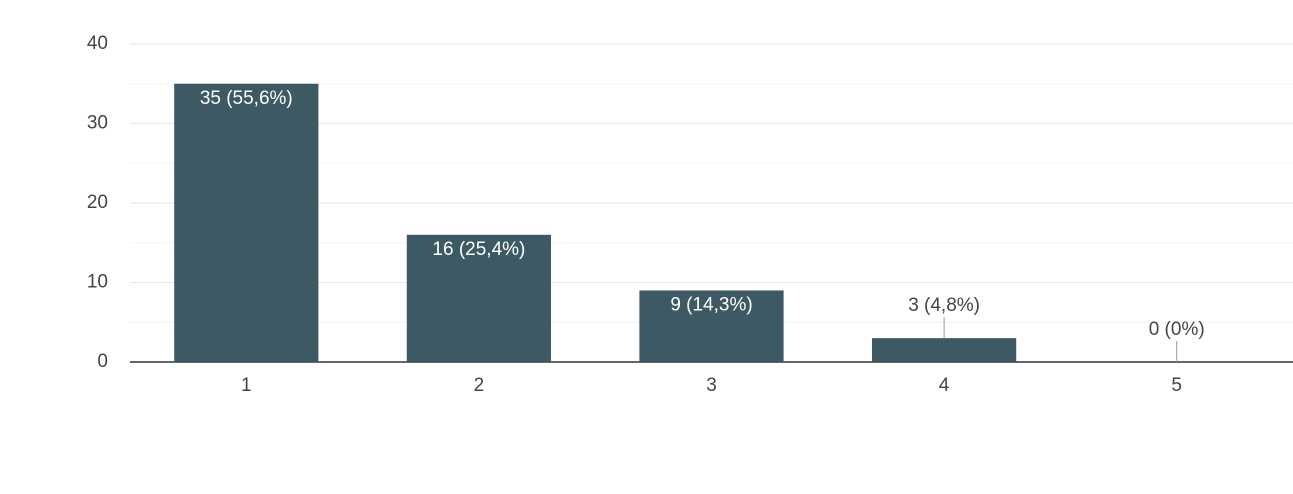 This screenshot has width=1293, height=494. Describe the element at coordinates (711, 385) in the screenshot. I see `x-tick-label: 3` at that location.